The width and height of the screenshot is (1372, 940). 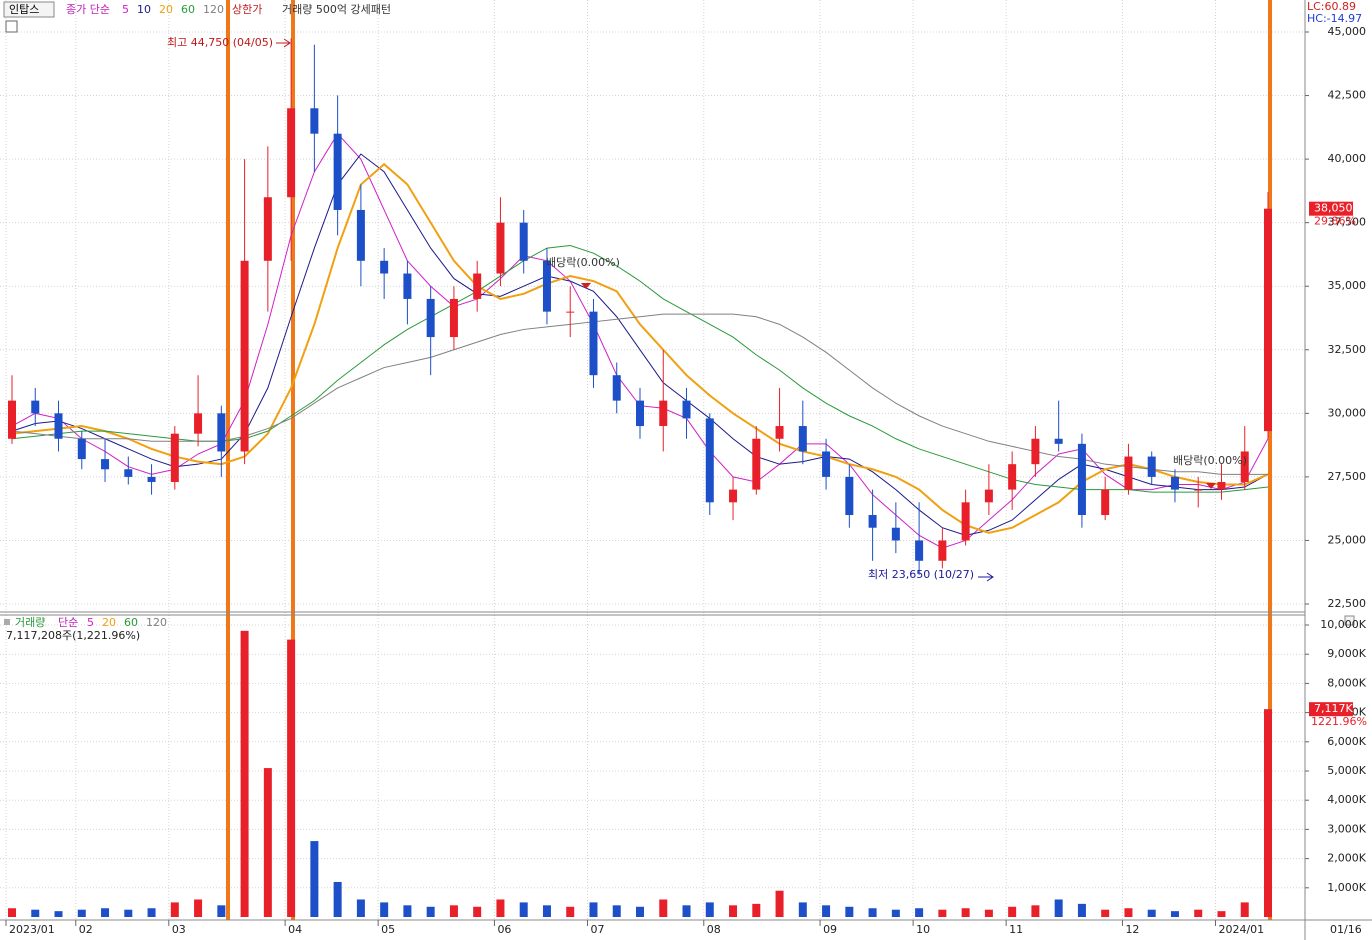 What do you see at coordinates (1347, 222) in the screenshot?
I see `y-tick-label: 37,500` at bounding box center [1347, 222].